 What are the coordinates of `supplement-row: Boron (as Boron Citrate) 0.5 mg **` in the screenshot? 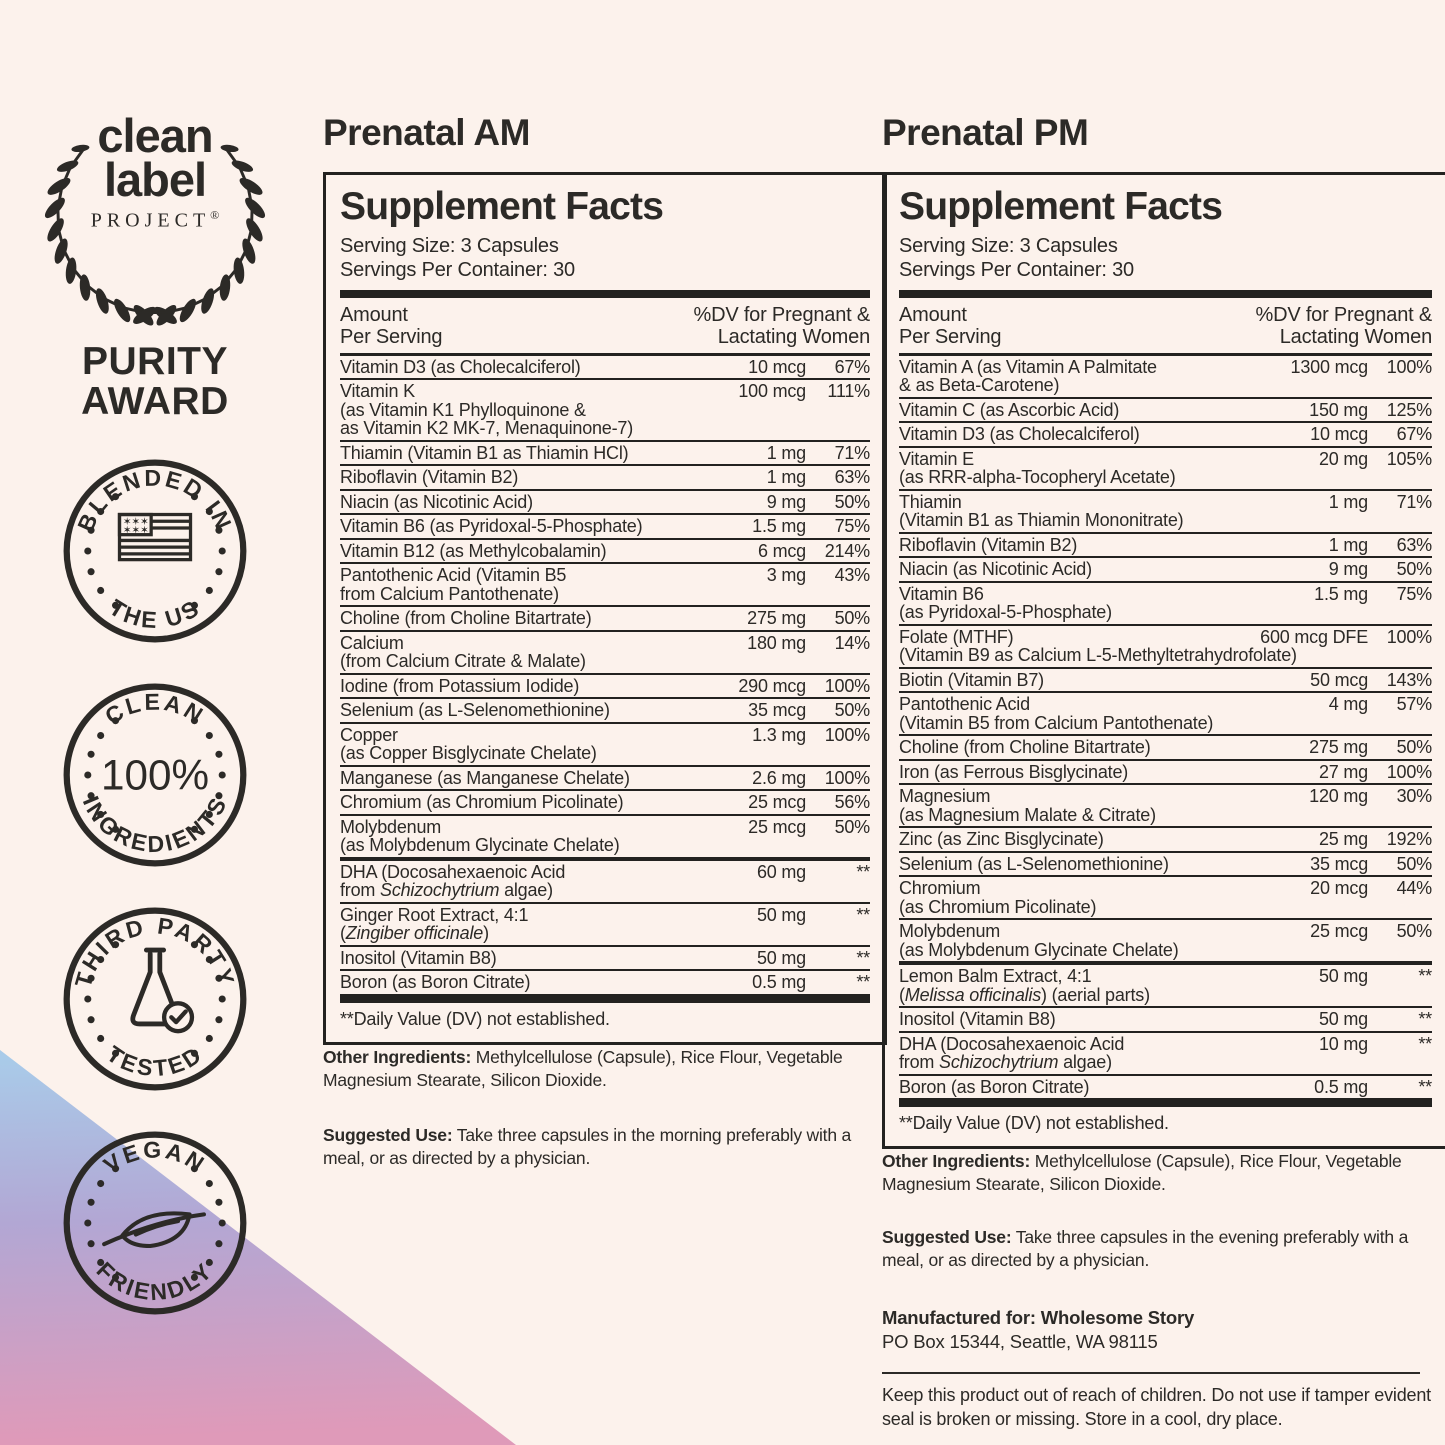 It's located at (1165, 1086).